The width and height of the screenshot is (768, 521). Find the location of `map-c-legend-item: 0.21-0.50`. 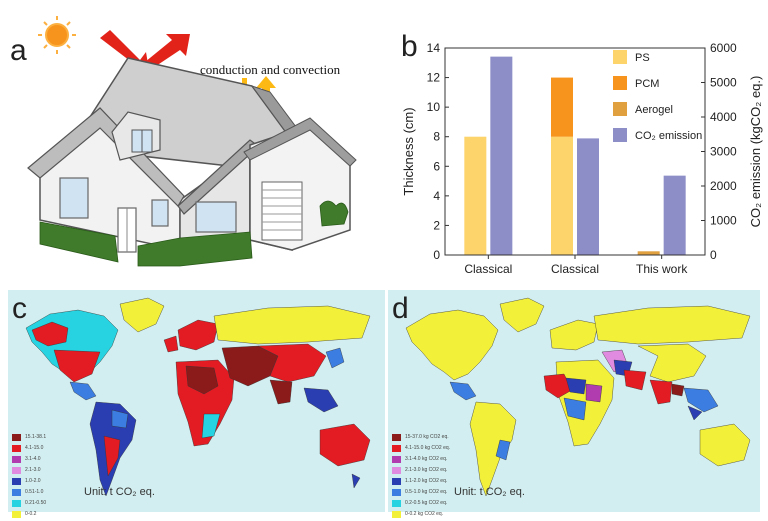

map-c-legend-item: 0.21-0.50 is located at coordinates (29, 503).